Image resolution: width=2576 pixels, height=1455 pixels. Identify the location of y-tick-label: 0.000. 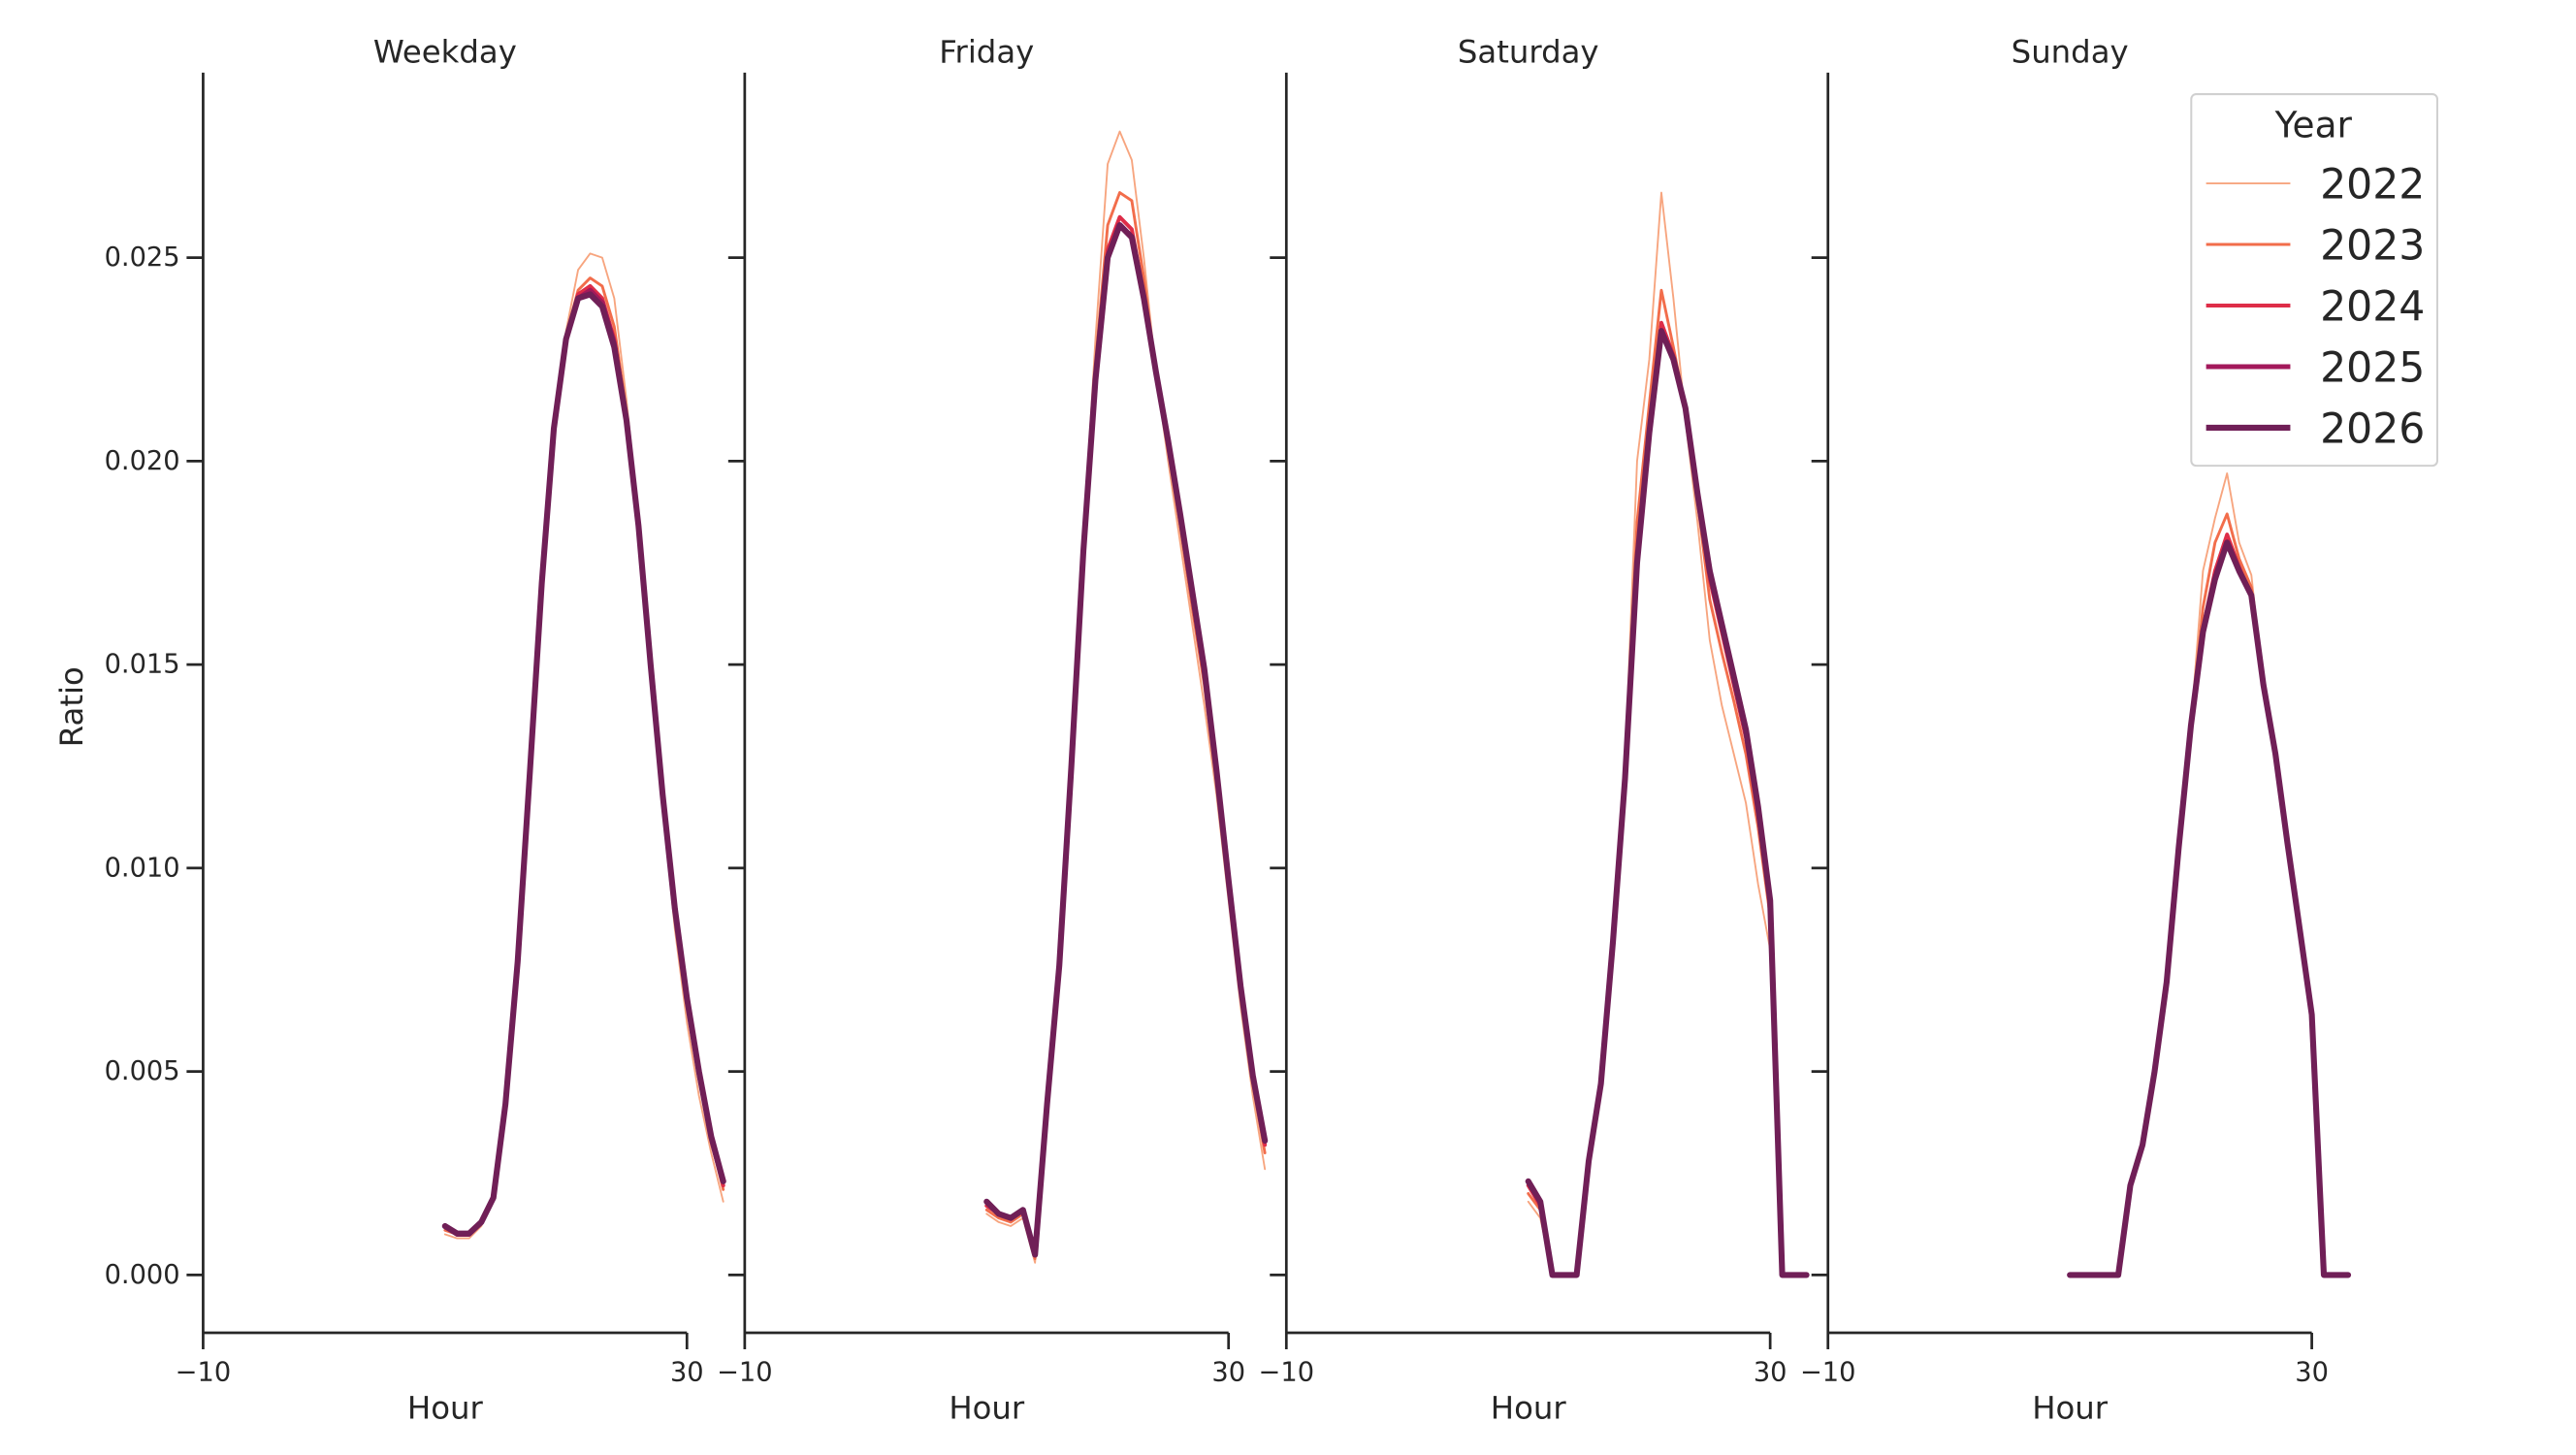
(142, 1275).